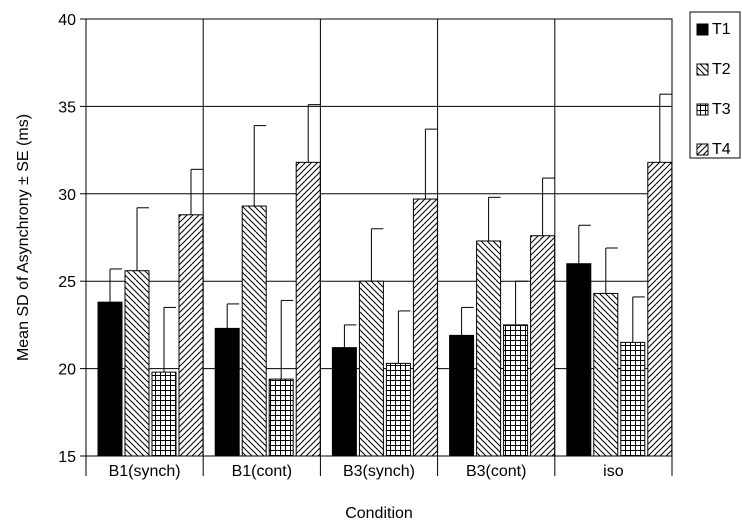 This screenshot has height=523, width=742. What do you see at coordinates (67, 20) in the screenshot?
I see `y-tick-label: 40` at bounding box center [67, 20].